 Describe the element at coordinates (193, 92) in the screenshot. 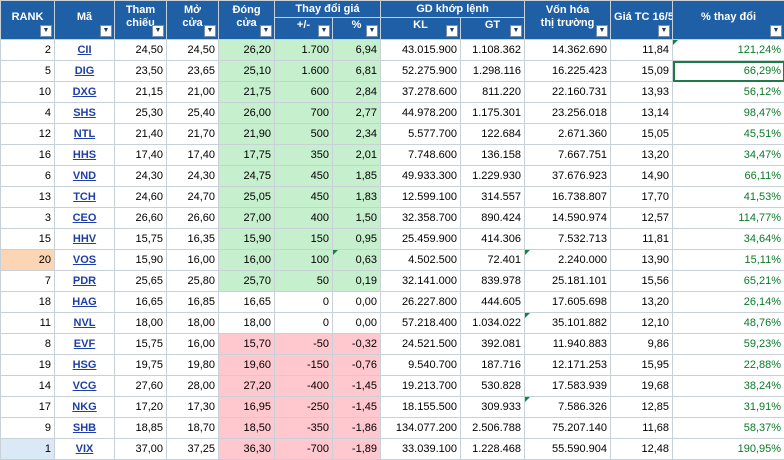

I see `open-price-cell: 21,00` at that location.